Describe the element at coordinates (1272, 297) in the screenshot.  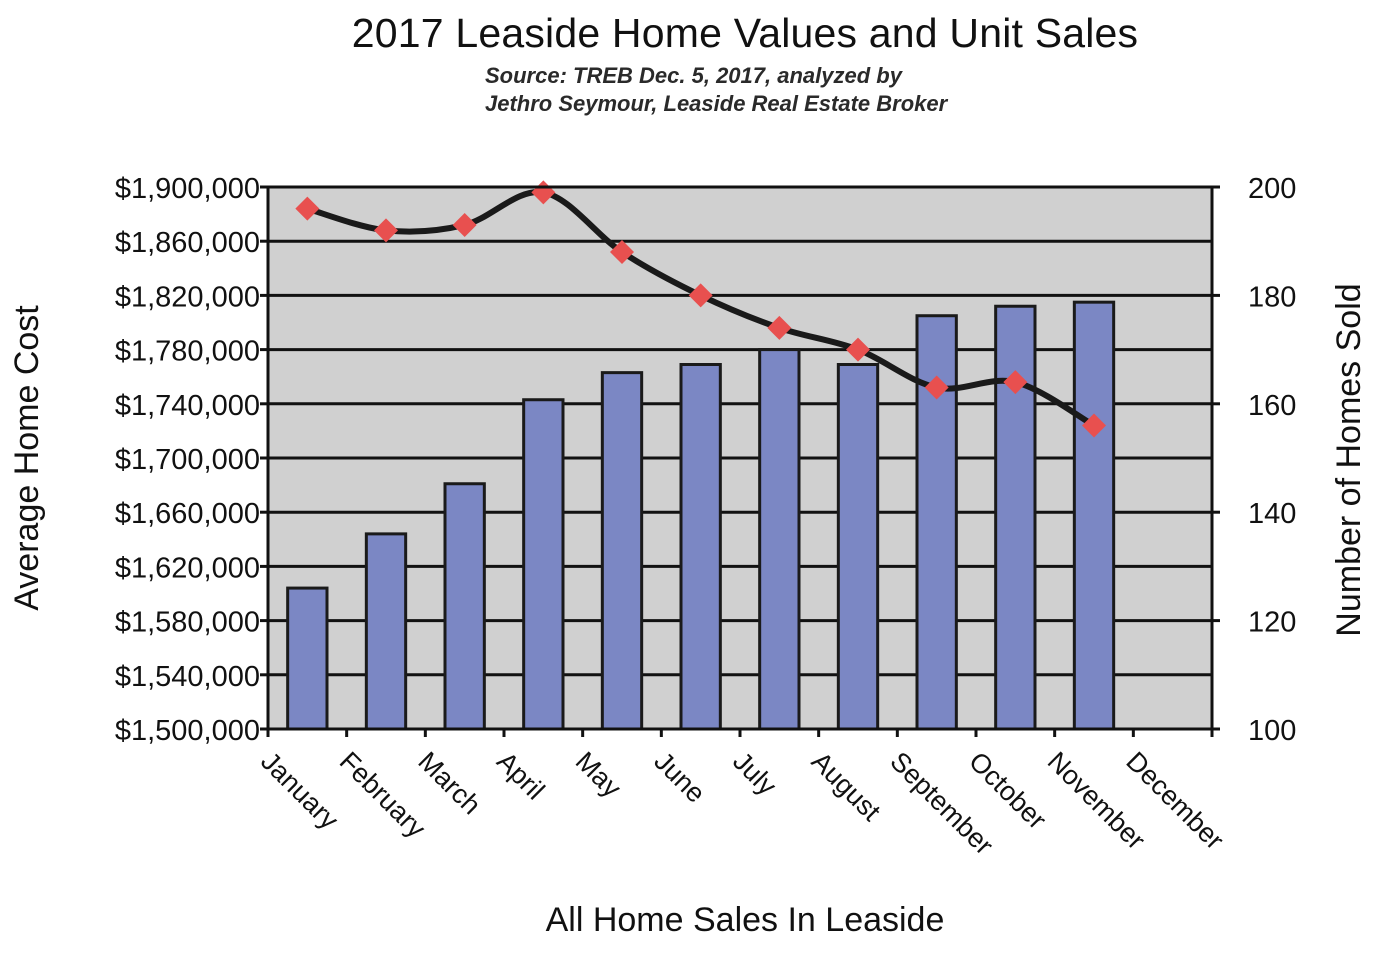
I see `right-tick-label: 180` at that location.